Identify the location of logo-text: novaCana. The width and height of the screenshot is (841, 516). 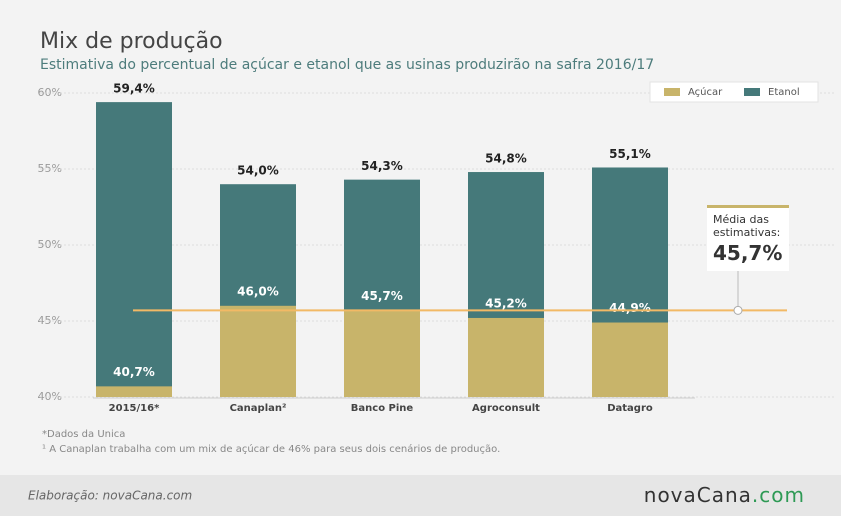
(698, 495).